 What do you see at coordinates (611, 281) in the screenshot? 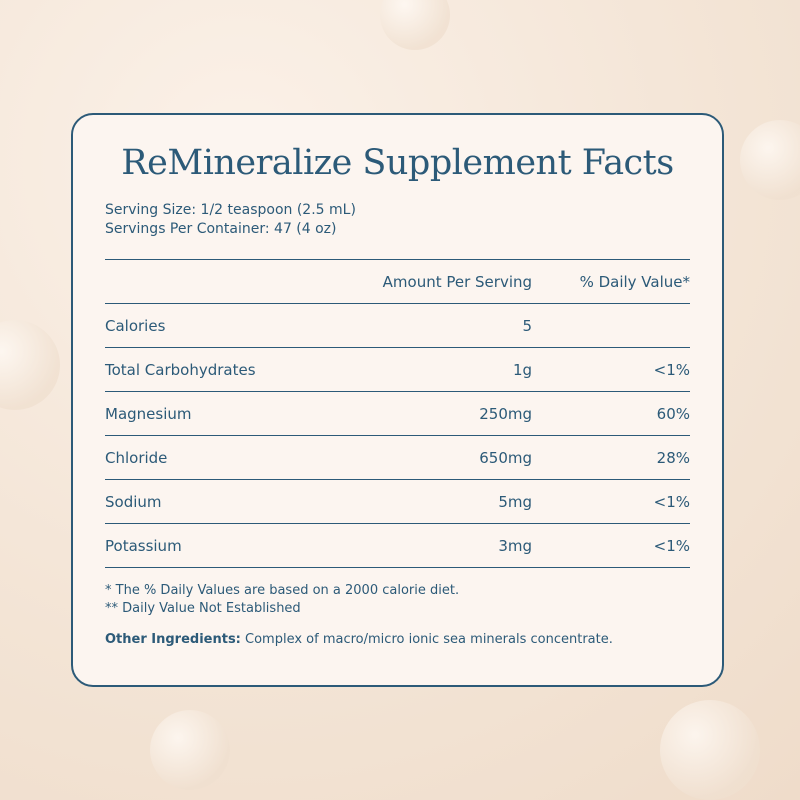
I see `header-cell: % Daily Value*` at bounding box center [611, 281].